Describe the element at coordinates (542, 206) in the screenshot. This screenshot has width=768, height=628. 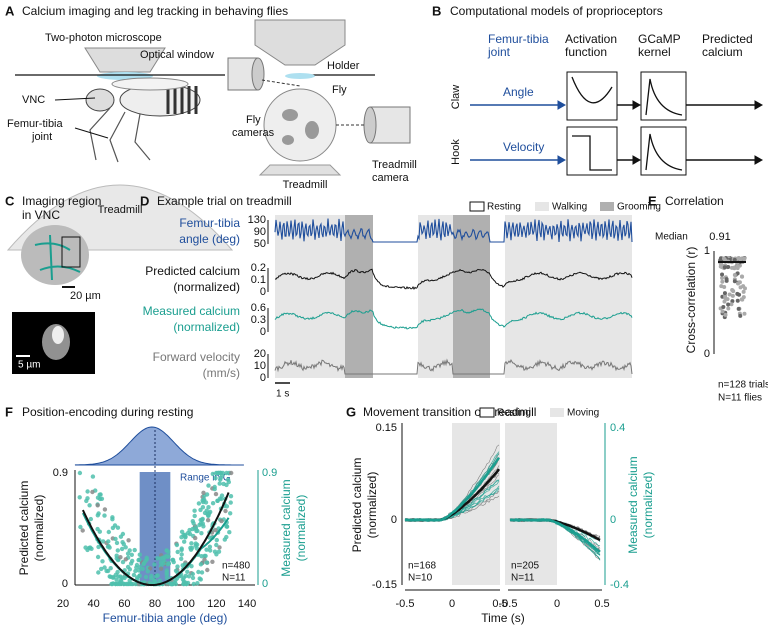
I see `legend-swatch` at that location.